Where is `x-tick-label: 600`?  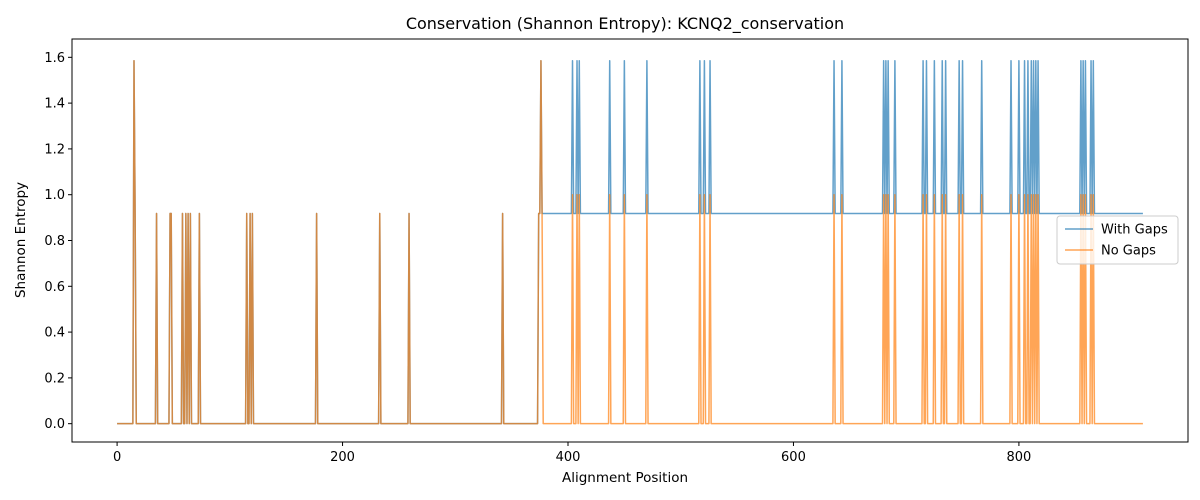 x-tick-label: 600 is located at coordinates (793, 457).